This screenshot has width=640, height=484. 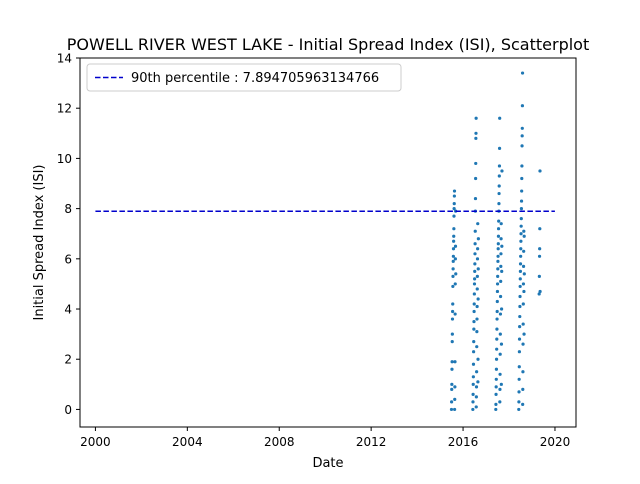 I want to click on x-tick-label: 2016, so click(x=463, y=442).